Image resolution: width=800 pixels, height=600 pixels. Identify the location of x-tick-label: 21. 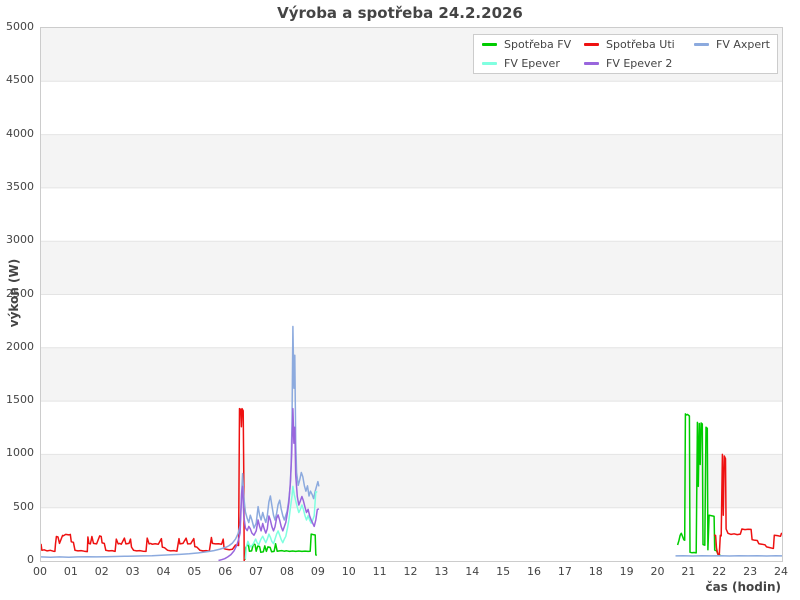
(688, 571).